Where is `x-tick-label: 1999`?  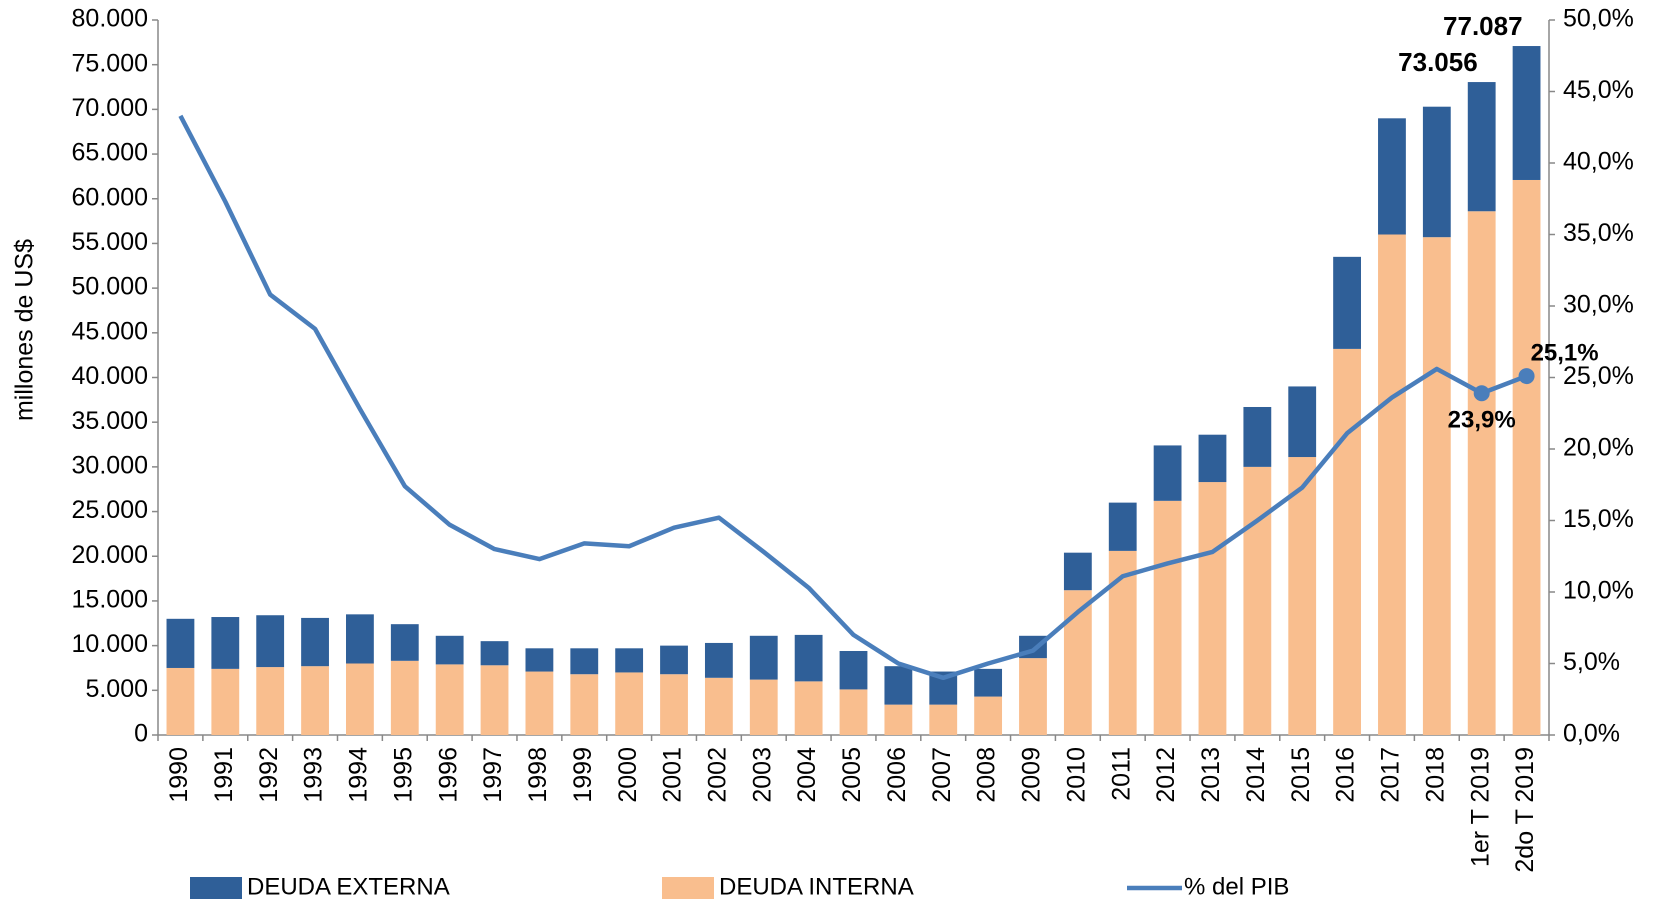 x-tick-label: 1999 is located at coordinates (583, 775).